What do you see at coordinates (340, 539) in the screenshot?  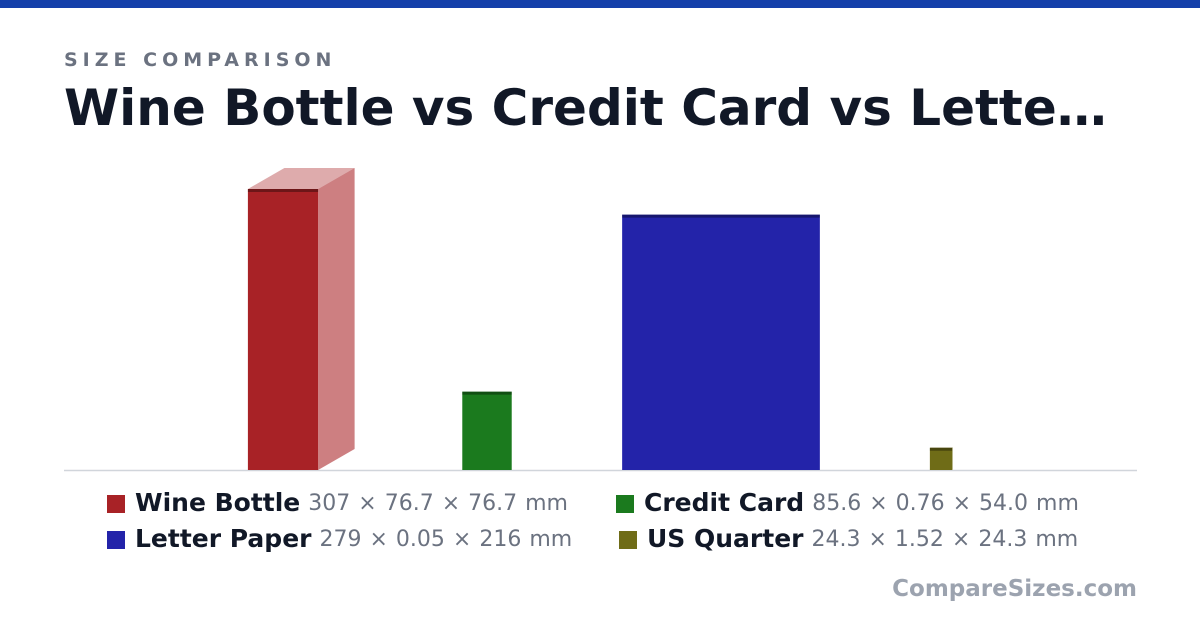 I see `legend-dimension: 279` at bounding box center [340, 539].